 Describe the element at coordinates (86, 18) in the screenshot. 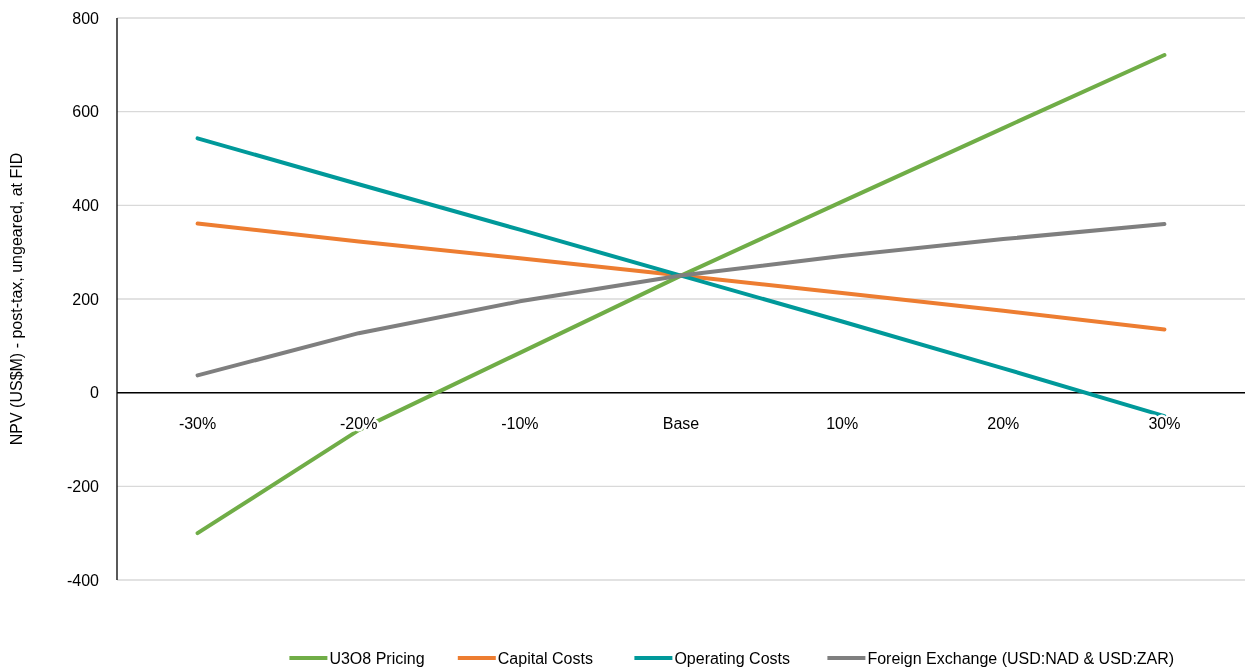

I see `y-tick-label: 800` at that location.